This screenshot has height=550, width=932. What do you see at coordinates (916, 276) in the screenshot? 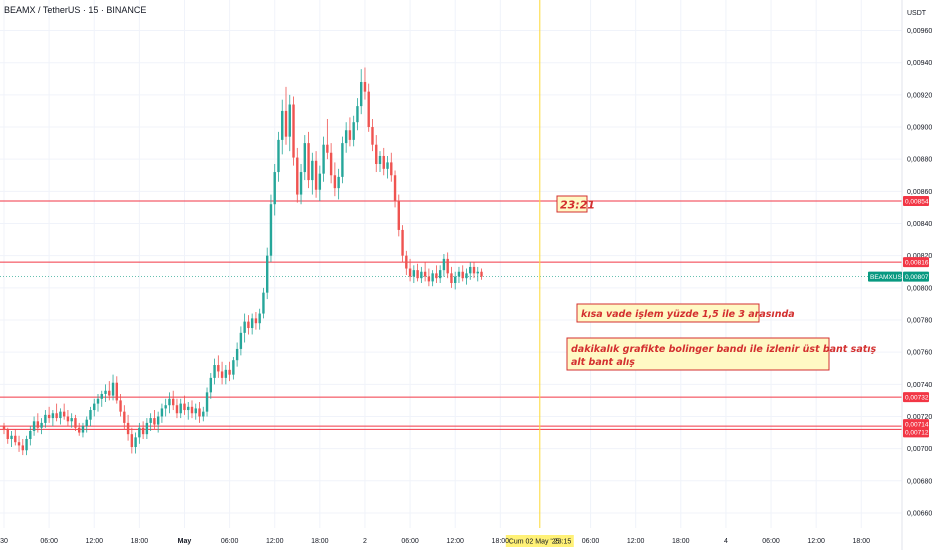
I see `last-price-badge` at bounding box center [916, 276].